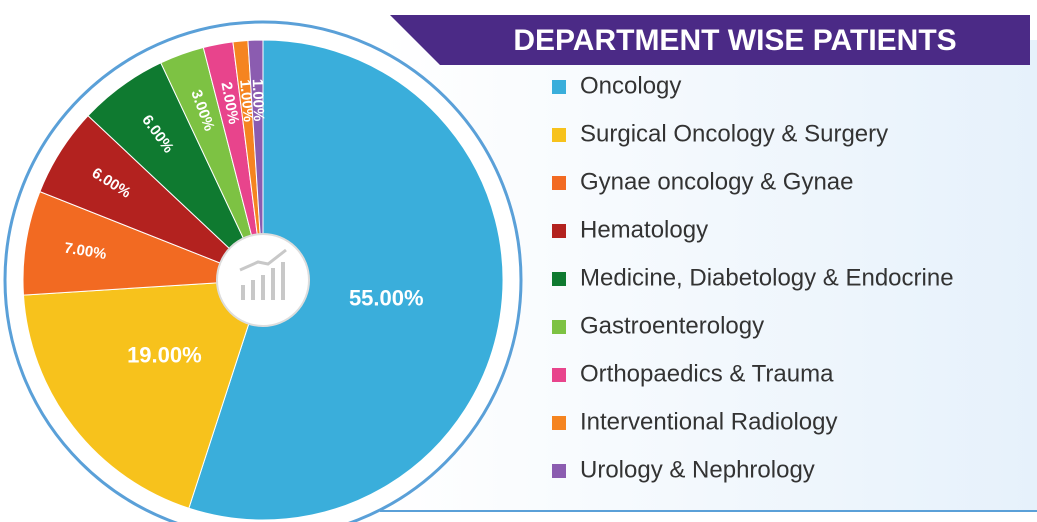 The image size is (1037, 522). I want to click on legend-label: Interventional Radiology, so click(709, 421).